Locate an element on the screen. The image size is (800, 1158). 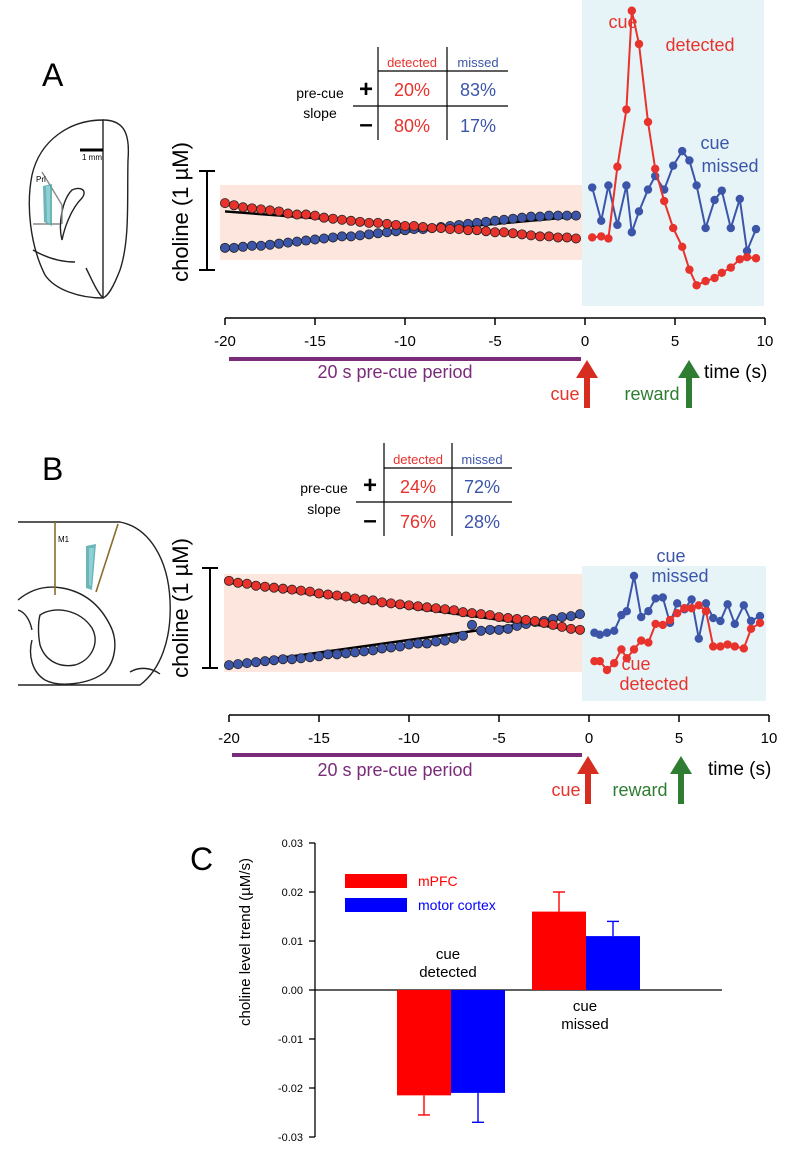
brain-region-label-b: M1 is located at coordinates (64, 539).